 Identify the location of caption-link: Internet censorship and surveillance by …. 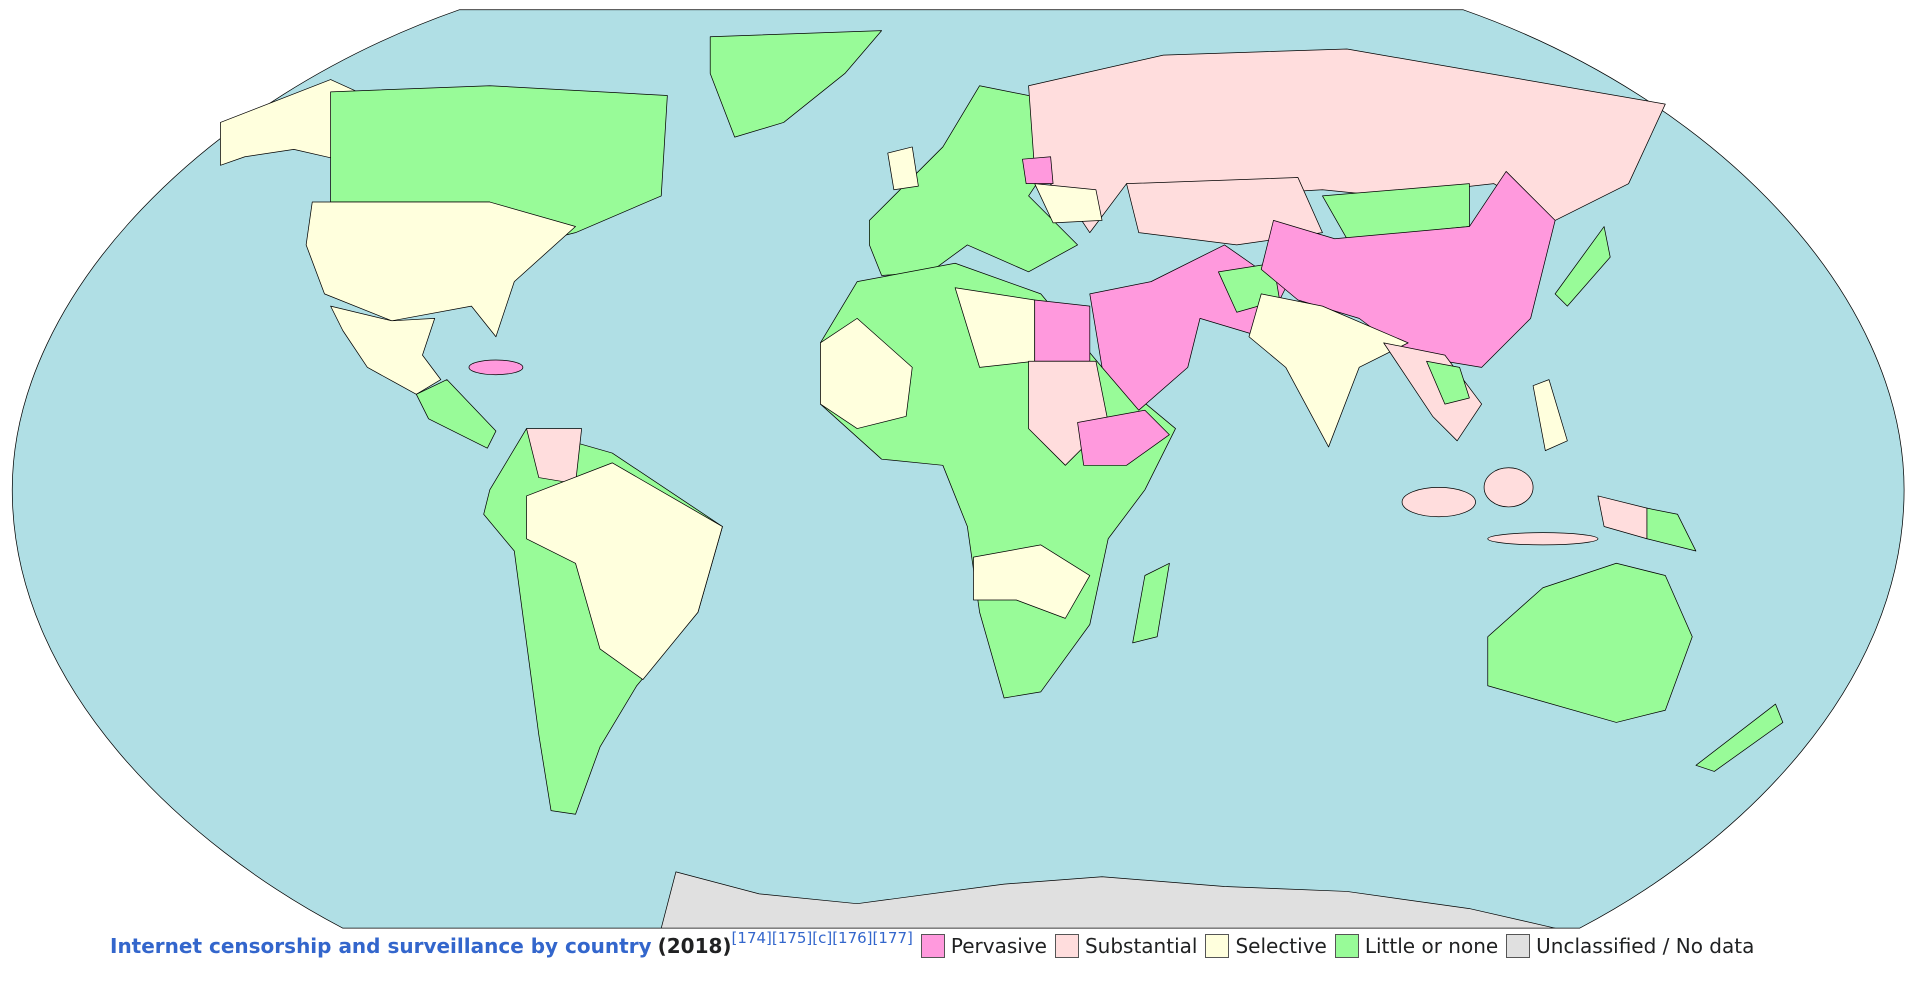
(381, 946).